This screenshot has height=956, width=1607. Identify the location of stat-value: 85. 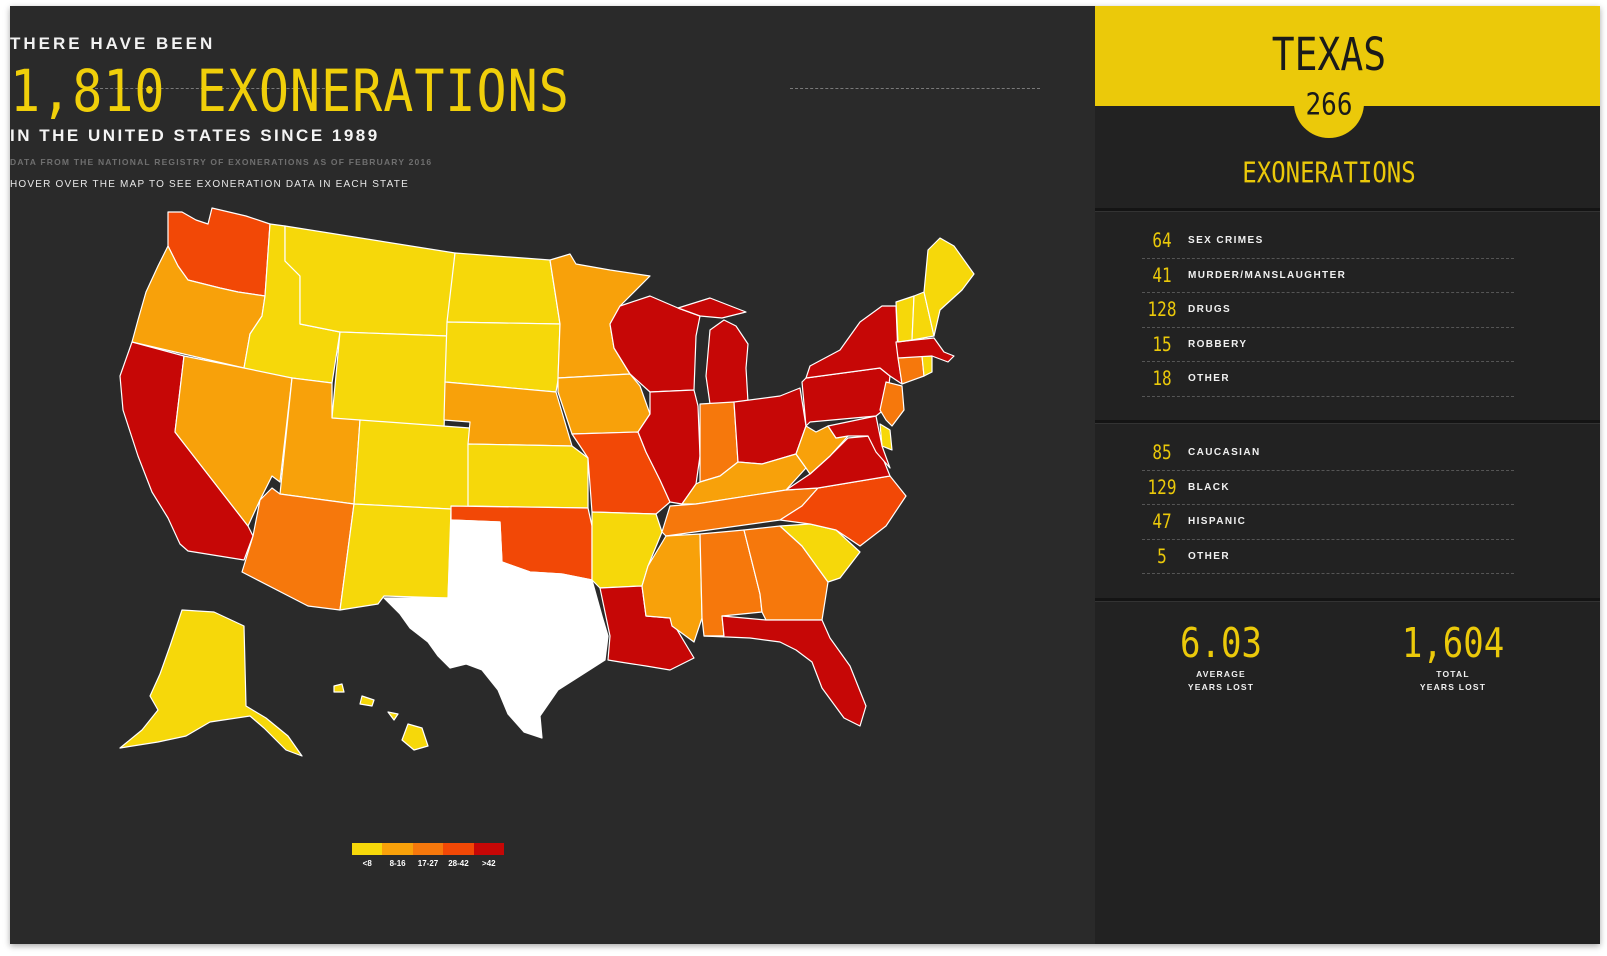
(1162, 453).